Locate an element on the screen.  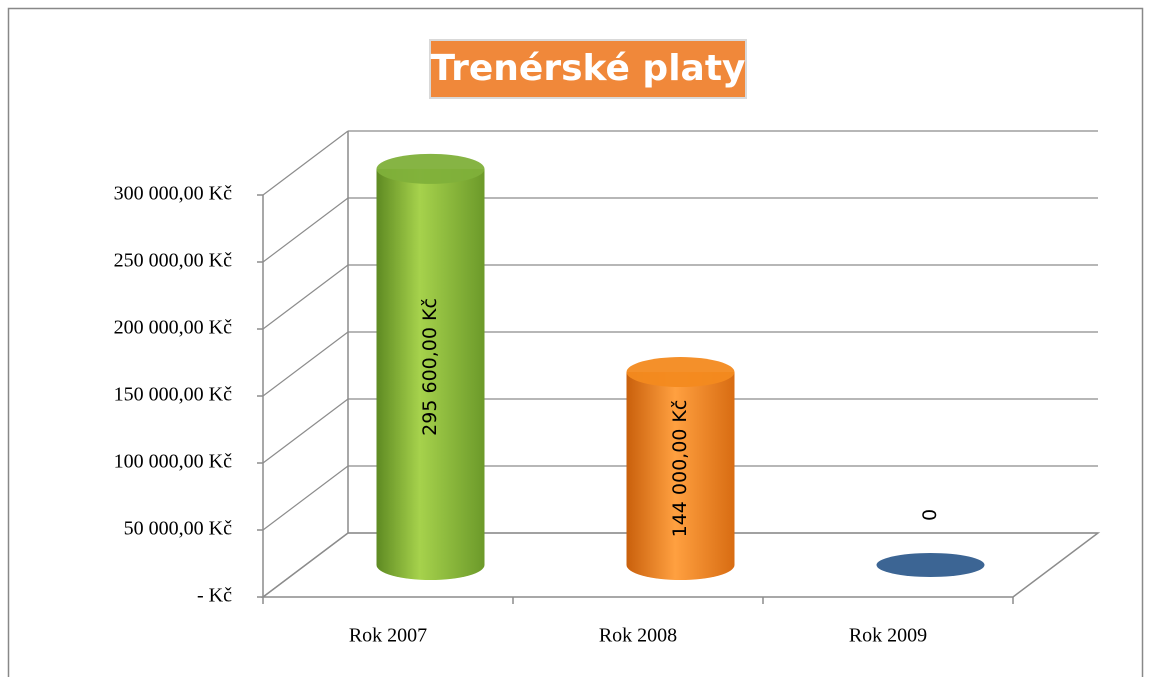
y-tick-label: - Kč is located at coordinates (214, 596).